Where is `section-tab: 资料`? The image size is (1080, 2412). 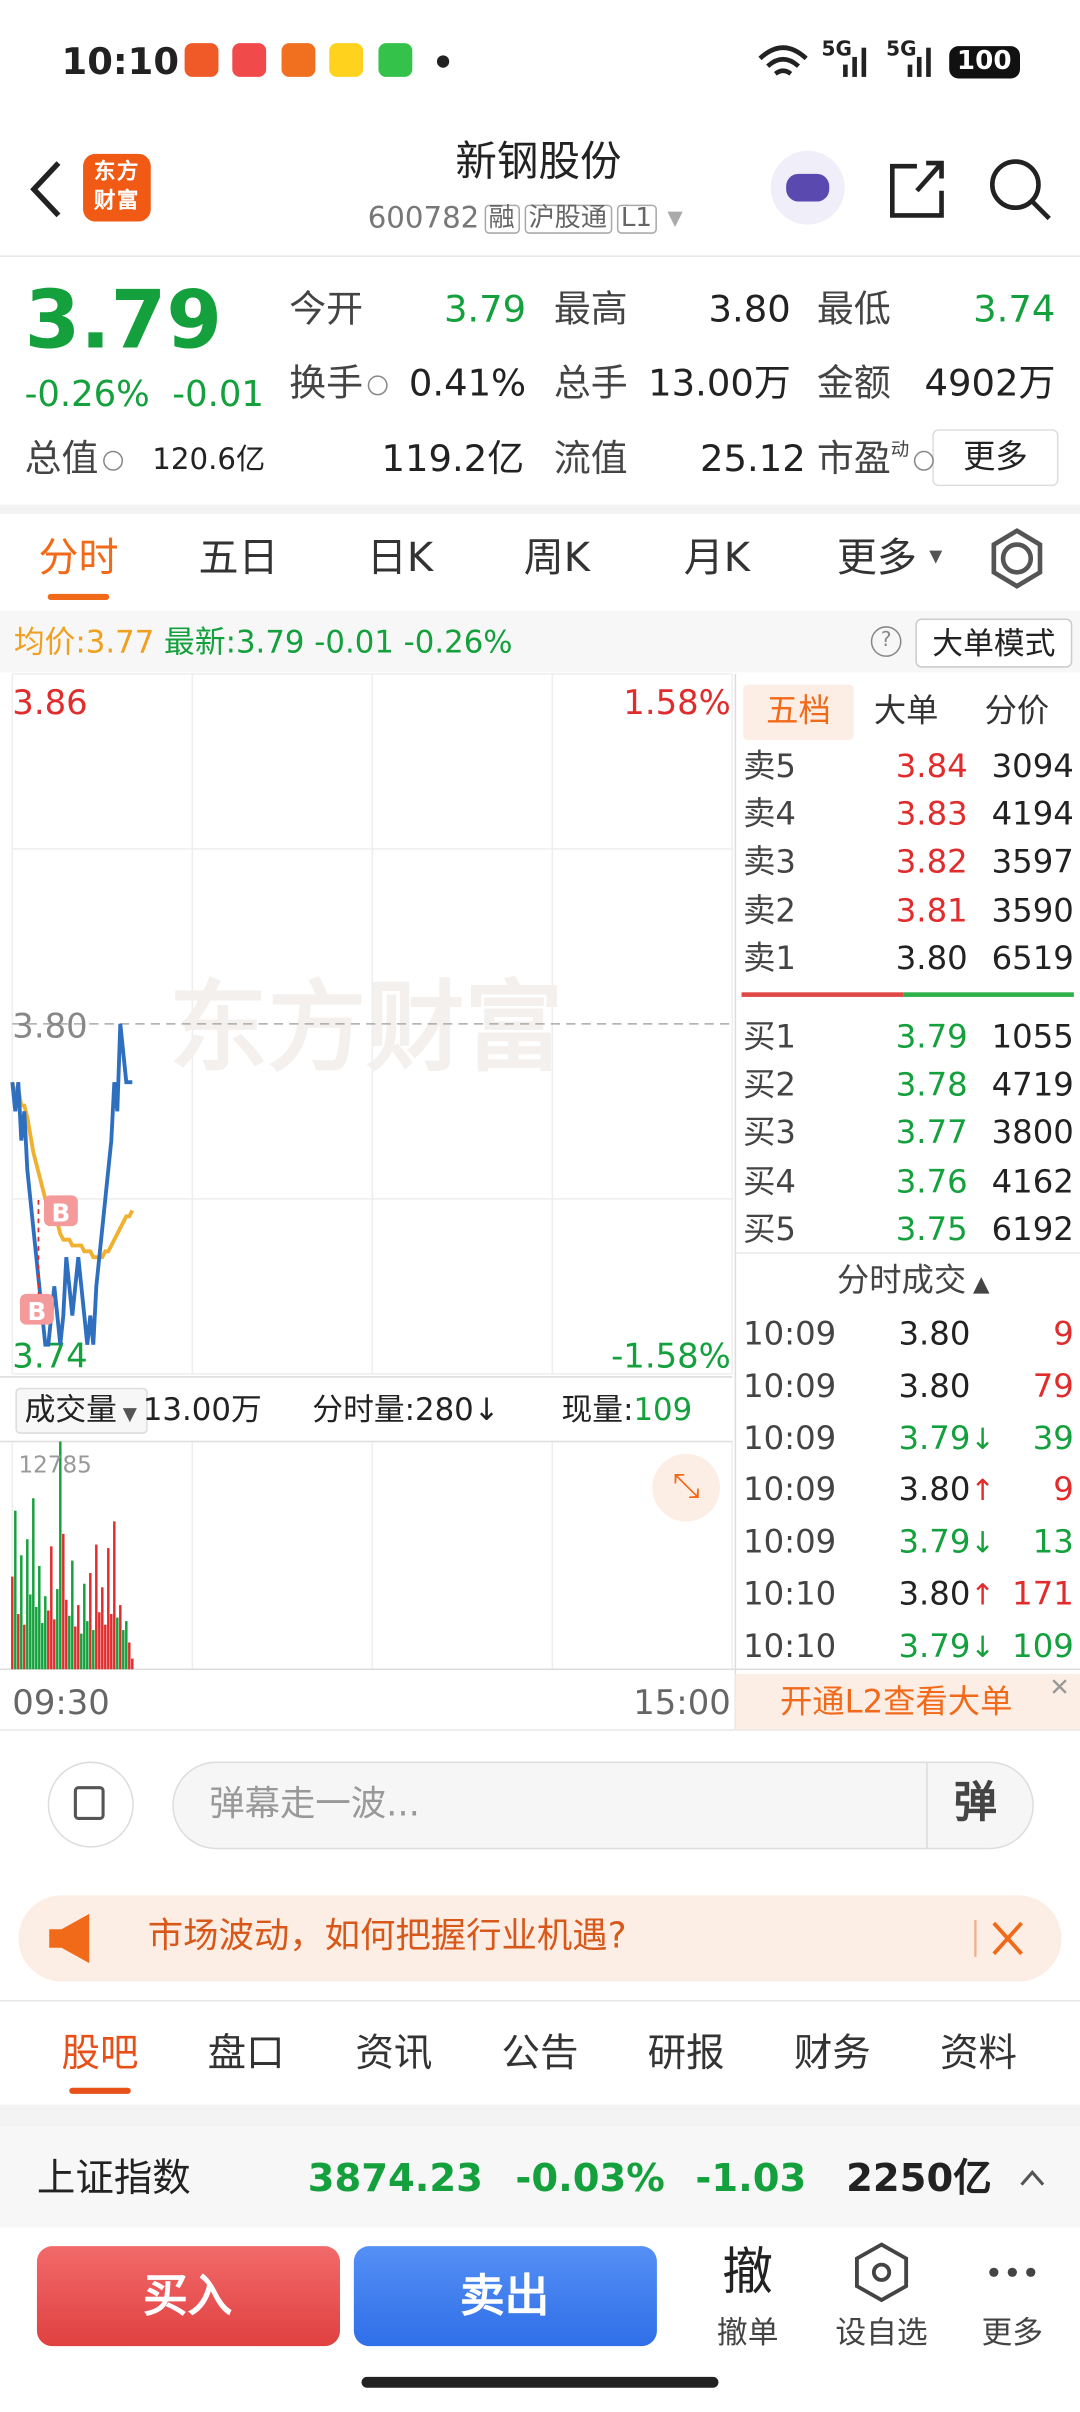 section-tab: 资料 is located at coordinates (978, 2053).